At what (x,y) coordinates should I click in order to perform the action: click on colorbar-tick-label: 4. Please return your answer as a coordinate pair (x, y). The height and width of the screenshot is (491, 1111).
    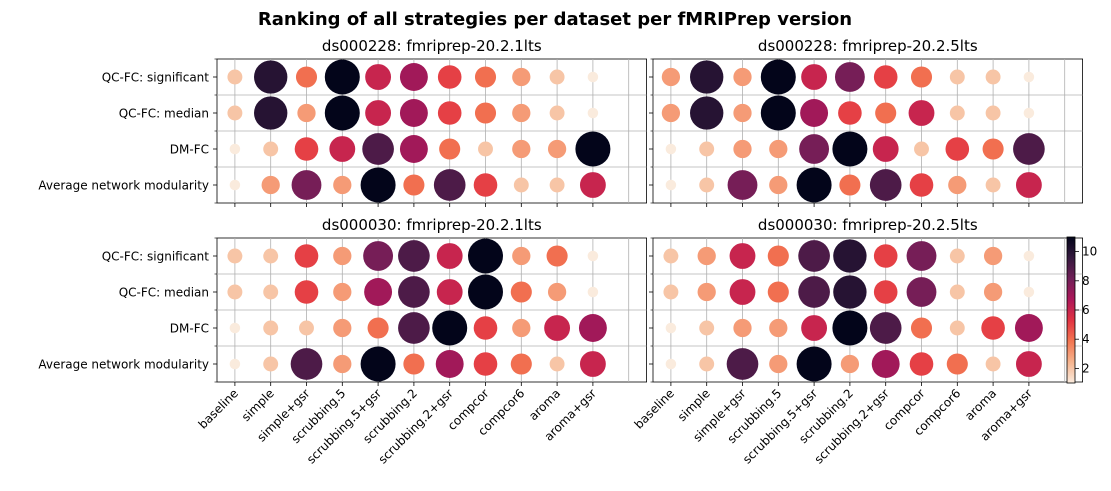
    Looking at the image, I should click on (1086, 339).